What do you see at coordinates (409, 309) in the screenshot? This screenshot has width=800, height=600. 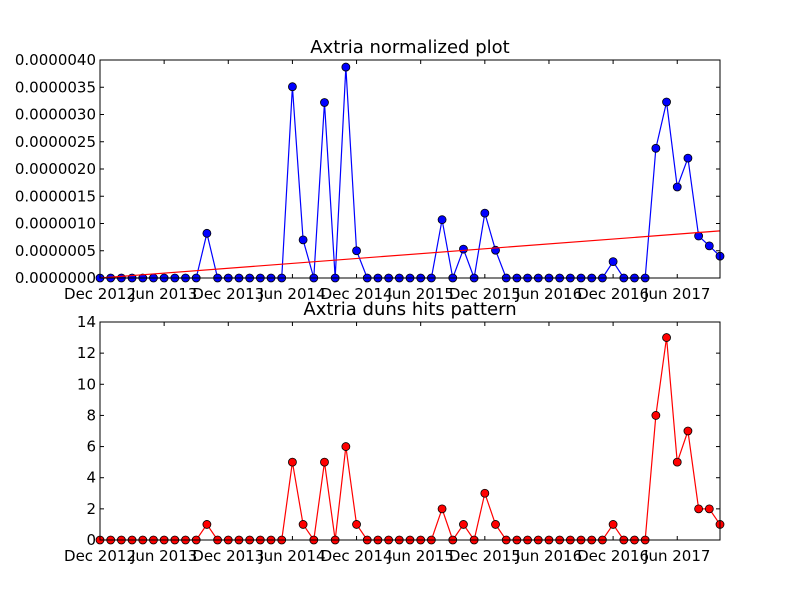 I see `chart-title: Axtria duns hits pattern` at bounding box center [409, 309].